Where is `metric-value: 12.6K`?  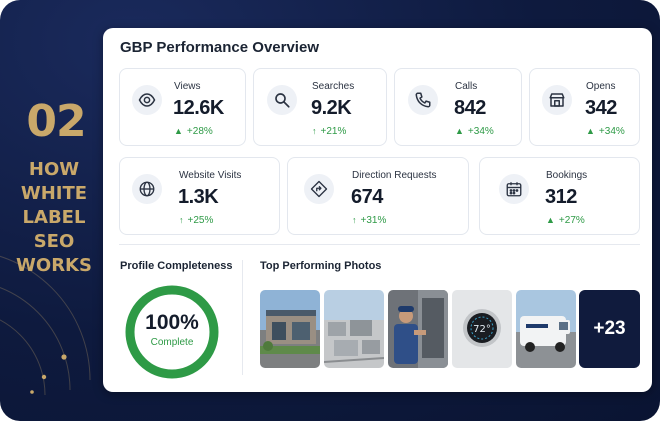
metric-value: 12.6K is located at coordinates (198, 108).